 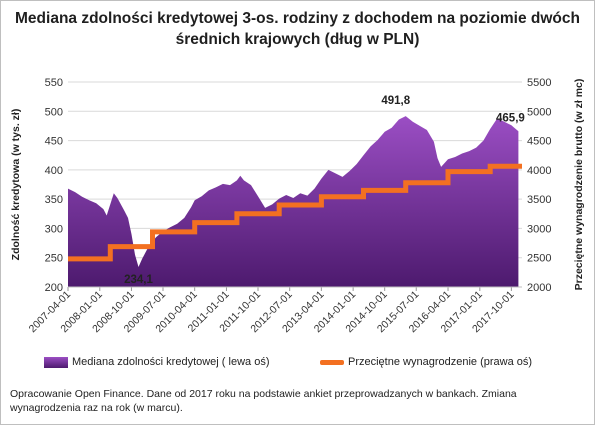 I want to click on legend-item-line: Przeciętne wynagrodzenie (prawa oś), so click(x=426, y=362).